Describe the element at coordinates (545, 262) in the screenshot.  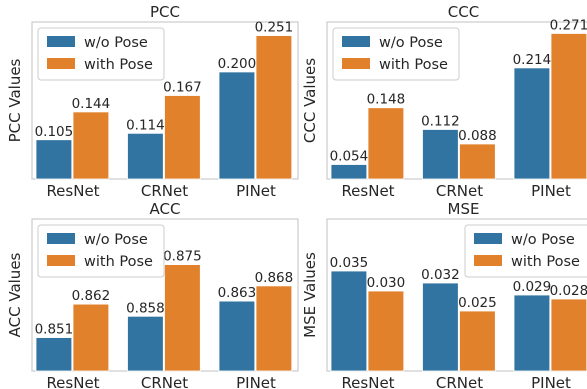
I see `mse-legend-label-with-pose: with Pose` at that location.